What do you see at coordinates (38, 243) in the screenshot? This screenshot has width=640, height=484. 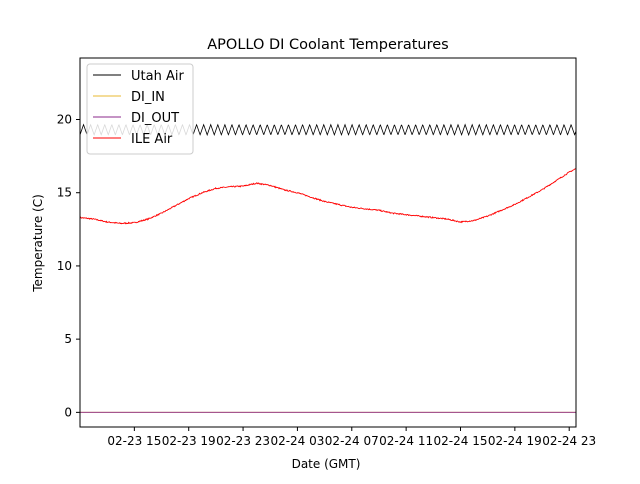 I see `y-axis-label: Temperature (C)` at bounding box center [38, 243].